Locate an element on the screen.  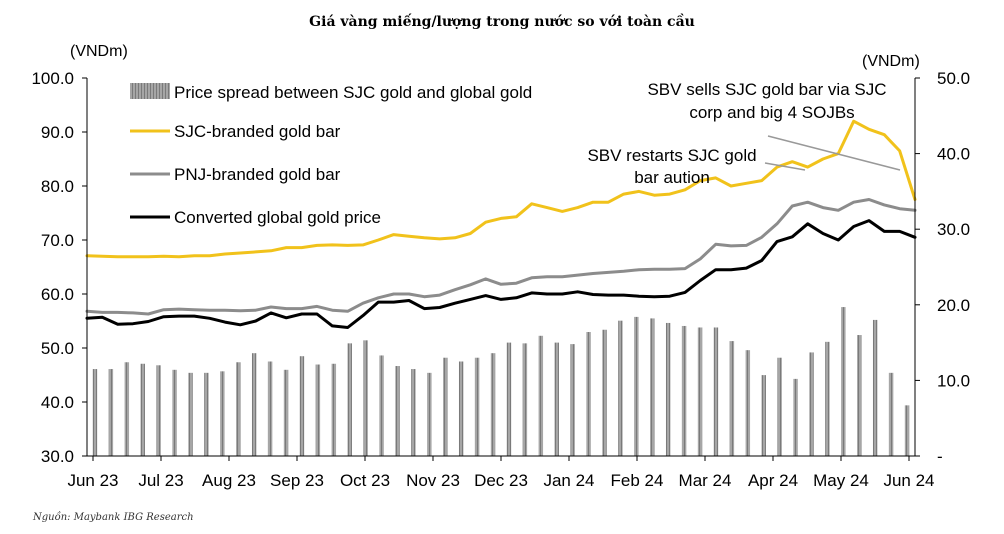
legend-label-sjc: SJC-branded gold bar is located at coordinates (257, 131).